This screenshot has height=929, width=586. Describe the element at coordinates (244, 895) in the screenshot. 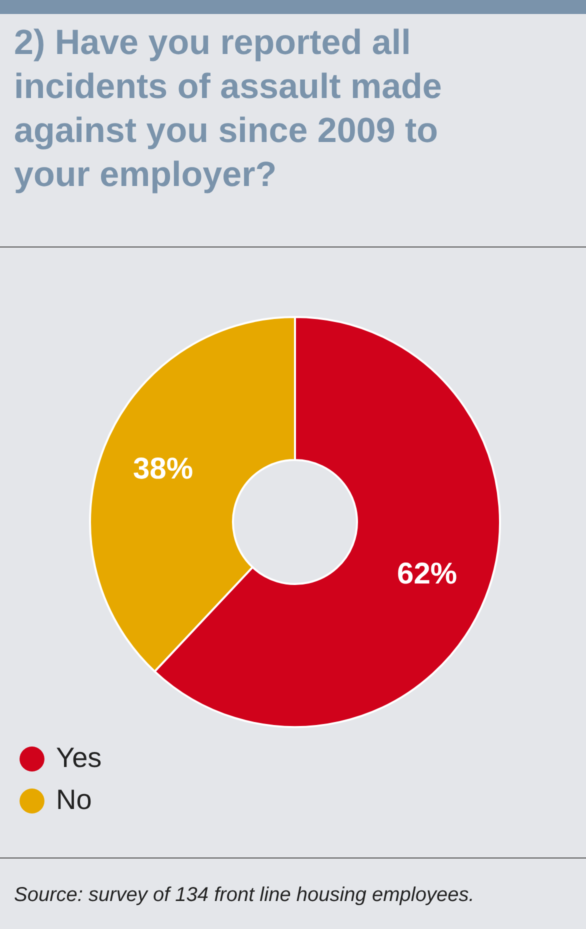

I see `source-note: Source: survey of 134 front line housing employees.` at that location.